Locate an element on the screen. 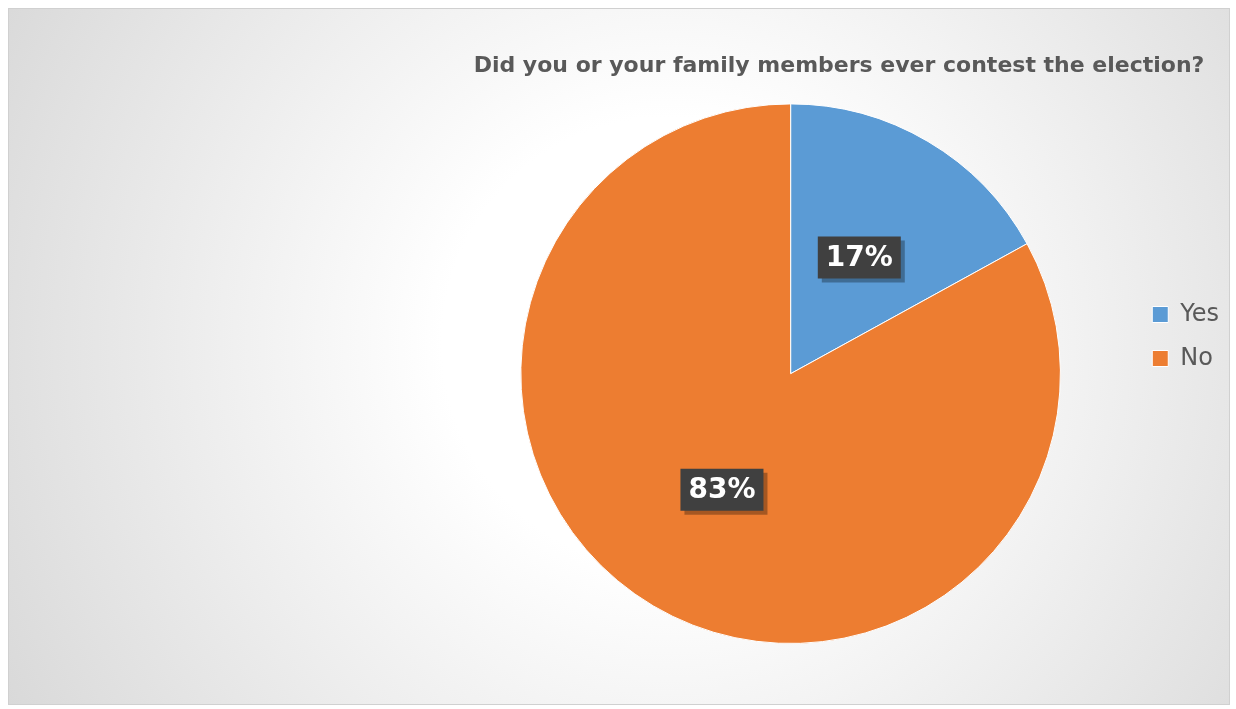 The height and width of the screenshot is (709, 1236). data-label: 17% is located at coordinates (859, 256).